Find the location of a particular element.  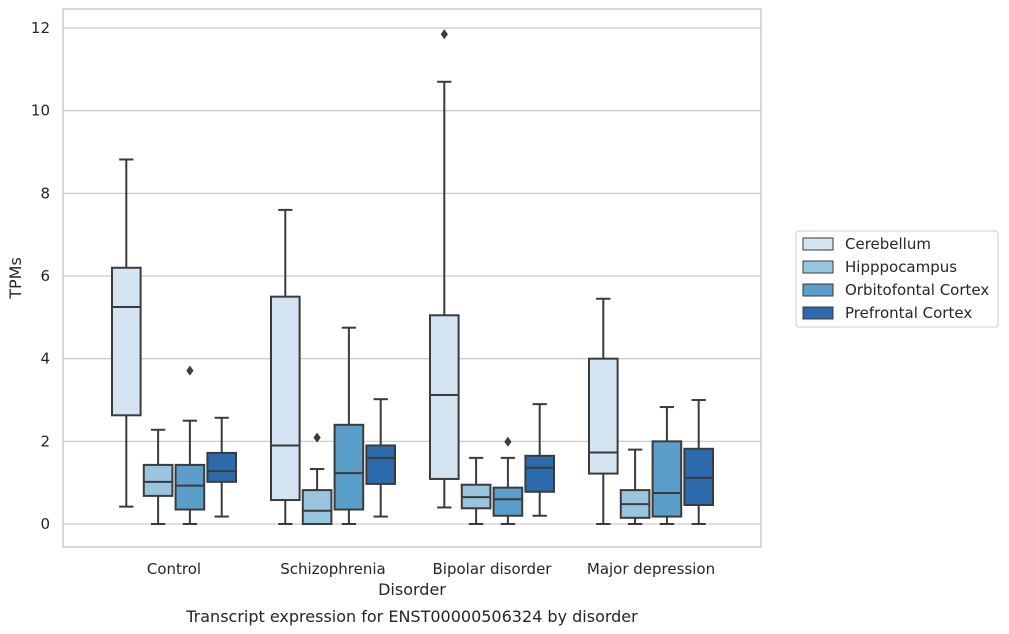

y-tick-label-6: 12 is located at coordinates (40, 28).